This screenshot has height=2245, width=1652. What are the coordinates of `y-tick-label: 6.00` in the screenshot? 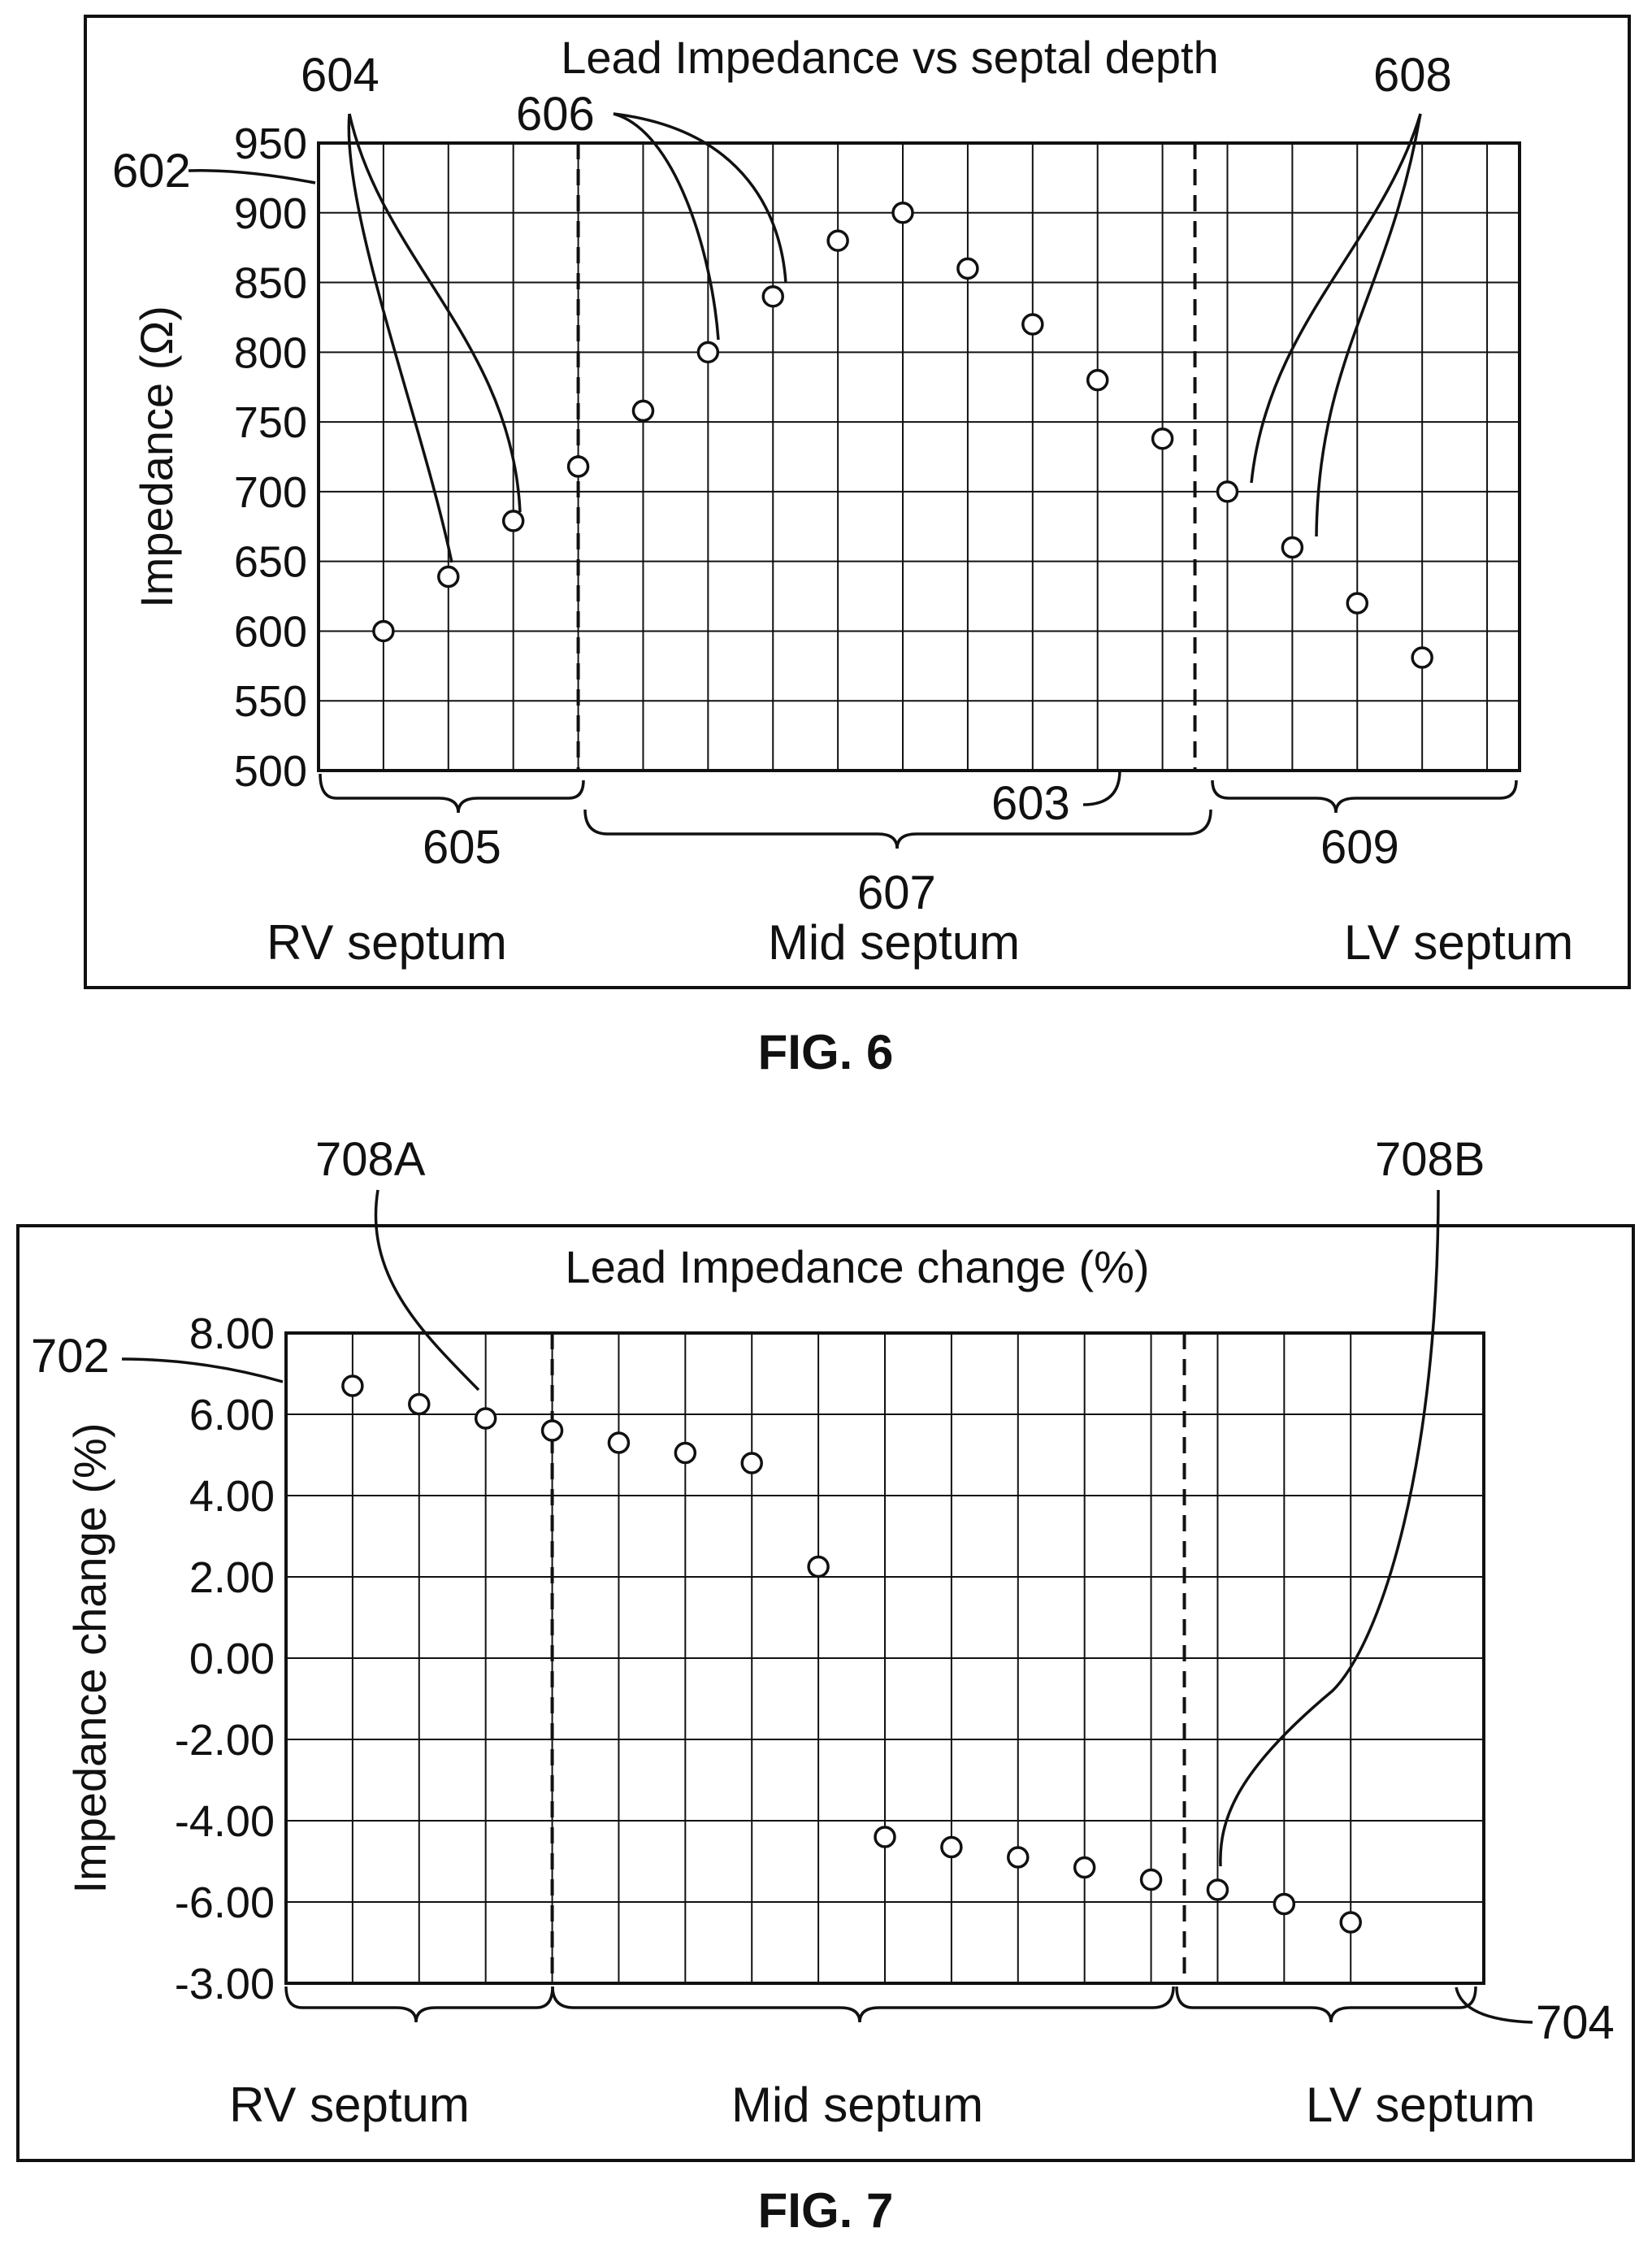 It's located at (232, 1415).